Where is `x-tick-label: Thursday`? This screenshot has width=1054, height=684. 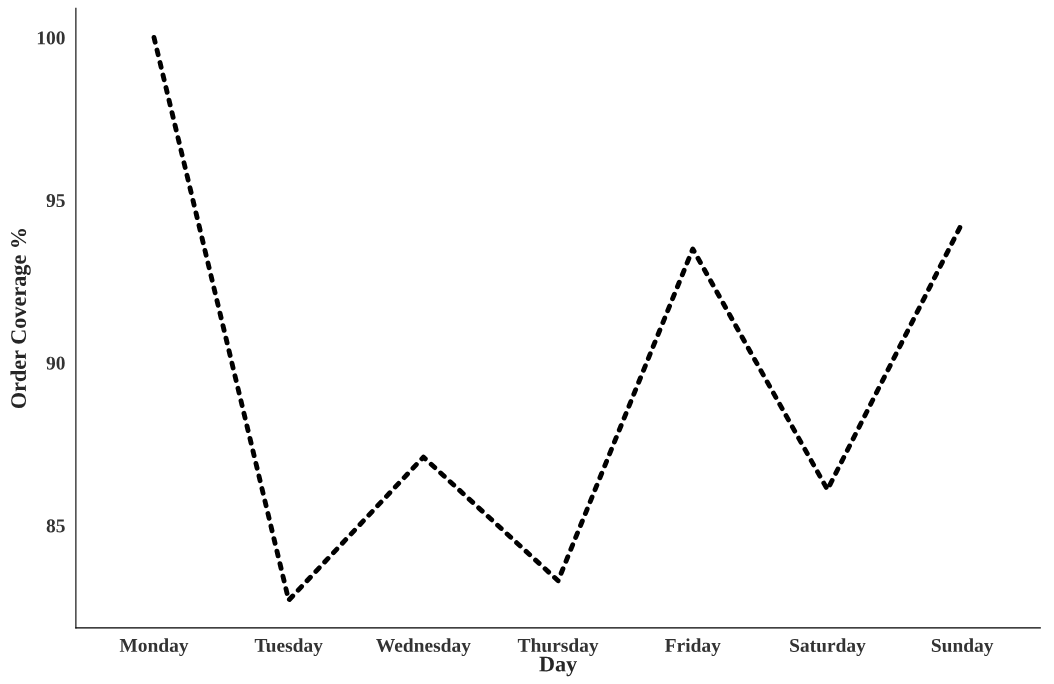
x-tick-label: Thursday is located at coordinates (558, 647).